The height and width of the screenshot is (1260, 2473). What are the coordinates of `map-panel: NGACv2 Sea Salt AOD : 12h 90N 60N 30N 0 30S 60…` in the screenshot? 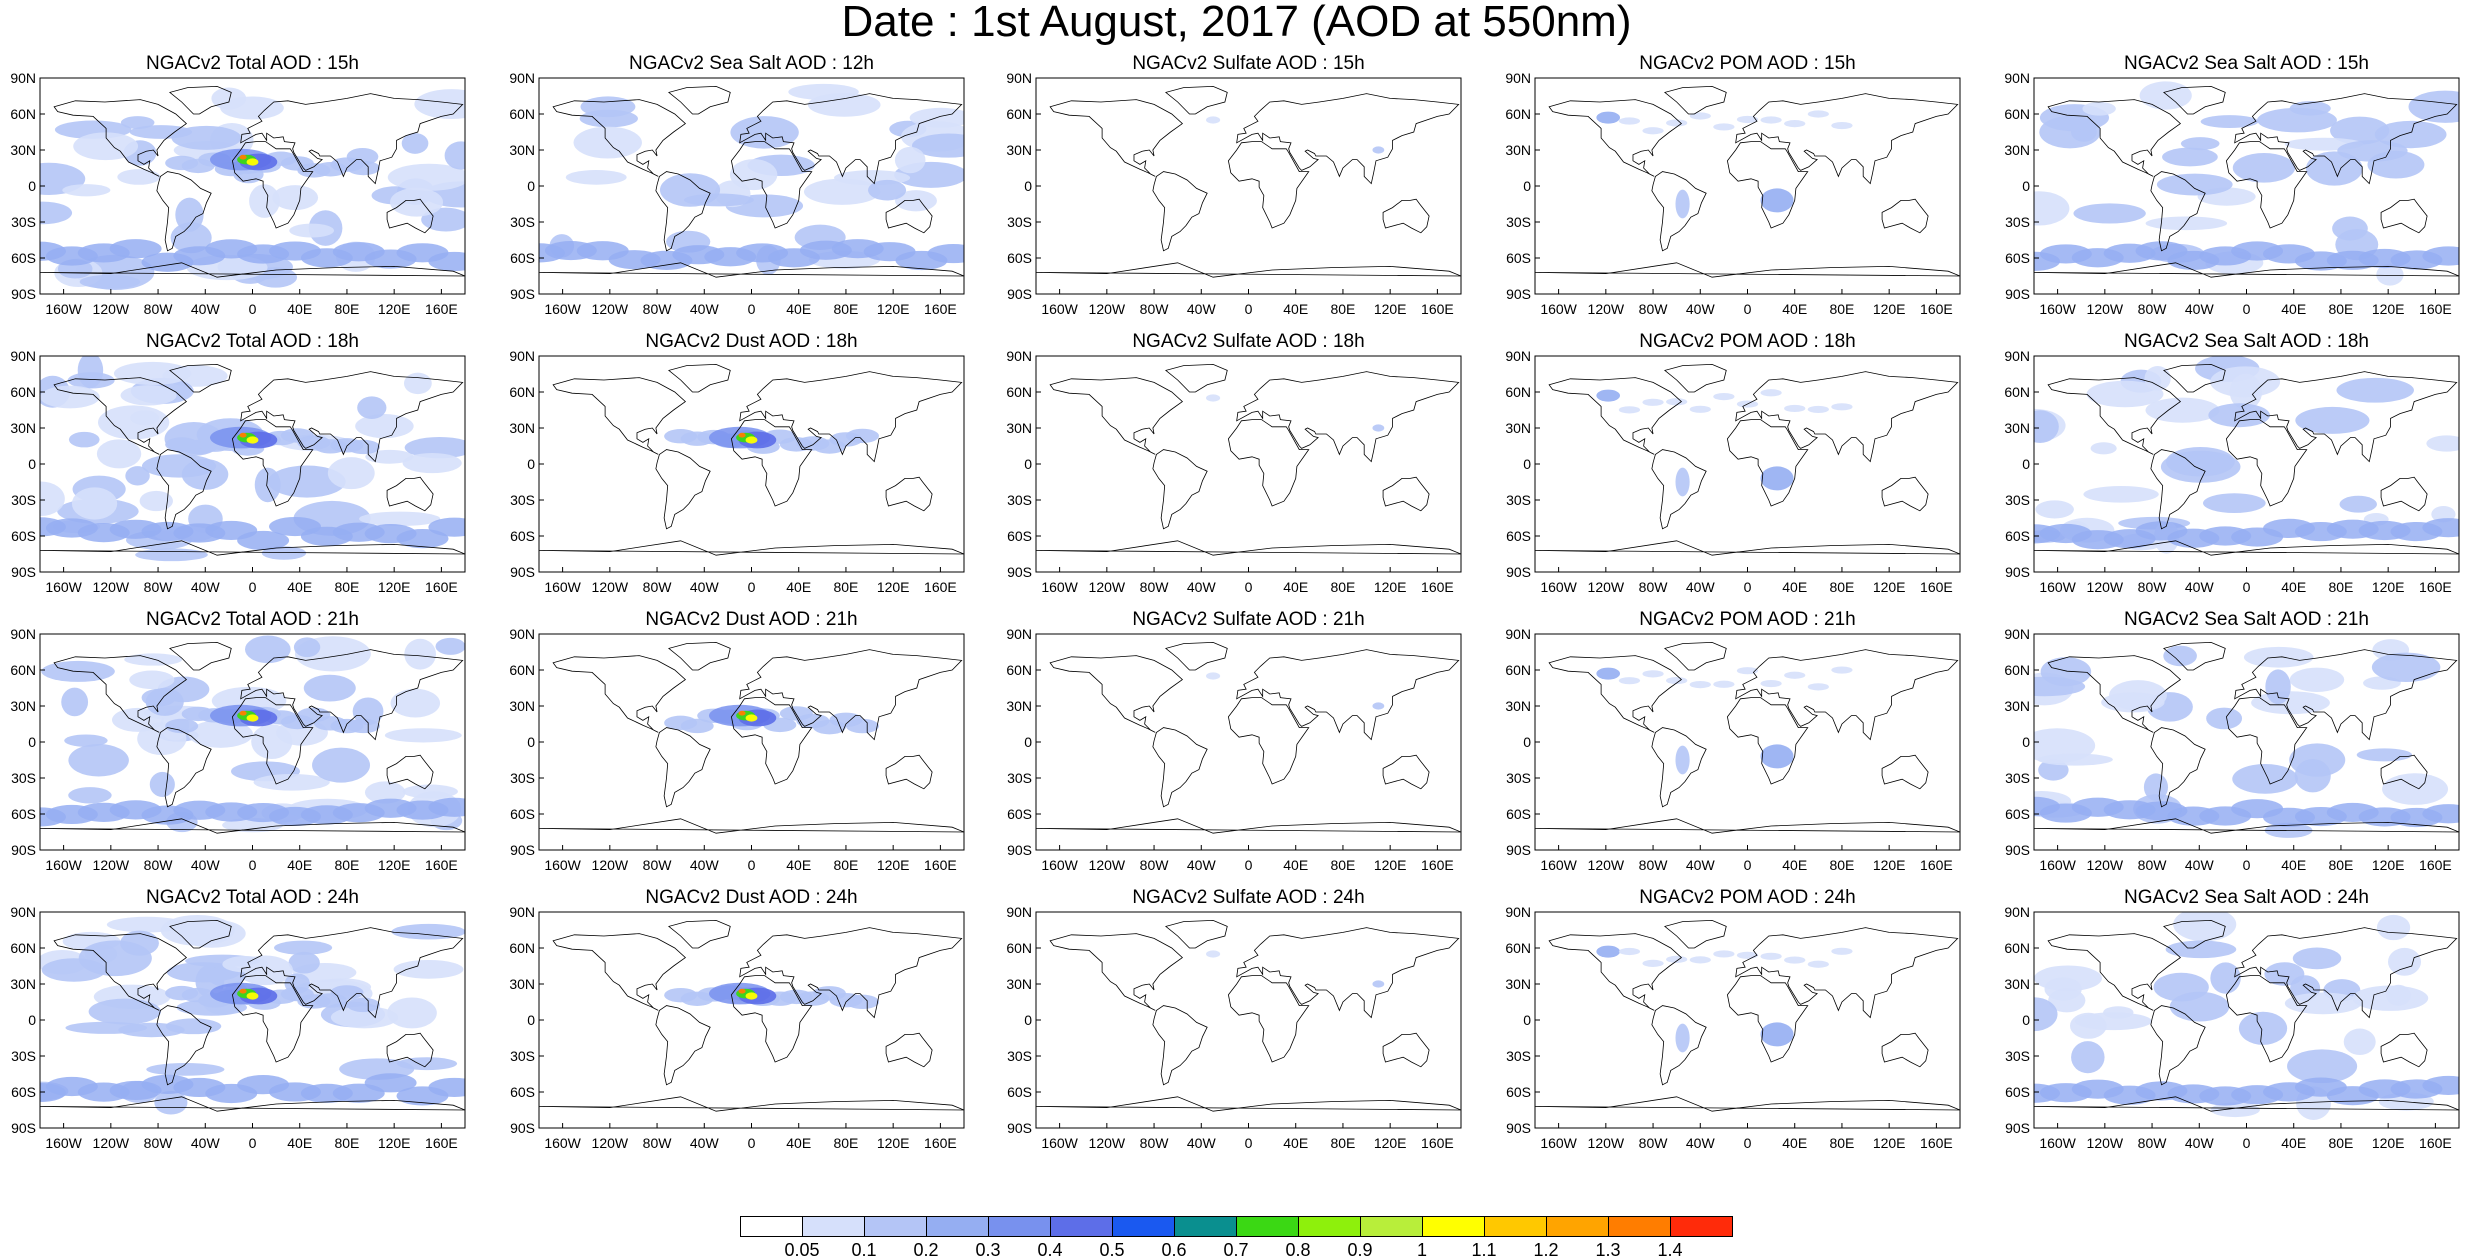 It's located at (733, 197).